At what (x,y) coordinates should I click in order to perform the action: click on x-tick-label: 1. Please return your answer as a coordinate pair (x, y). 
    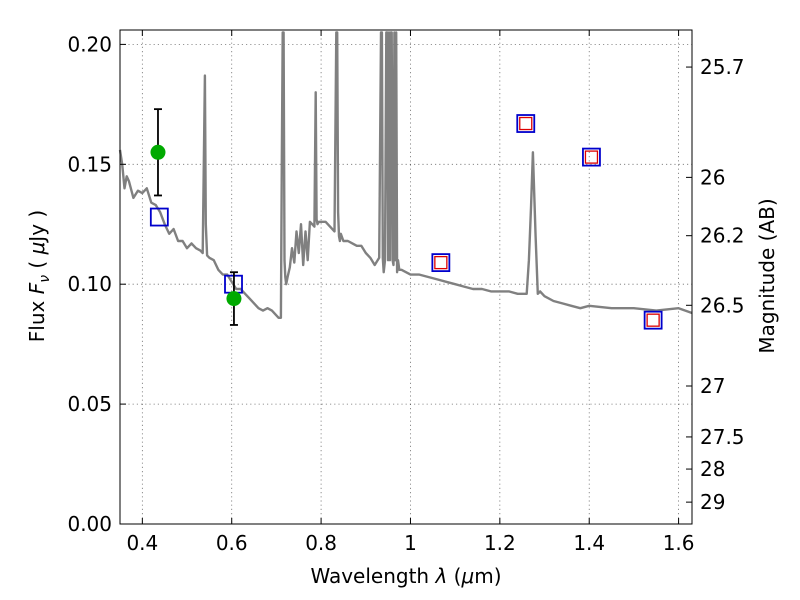
    Looking at the image, I should click on (410, 543).